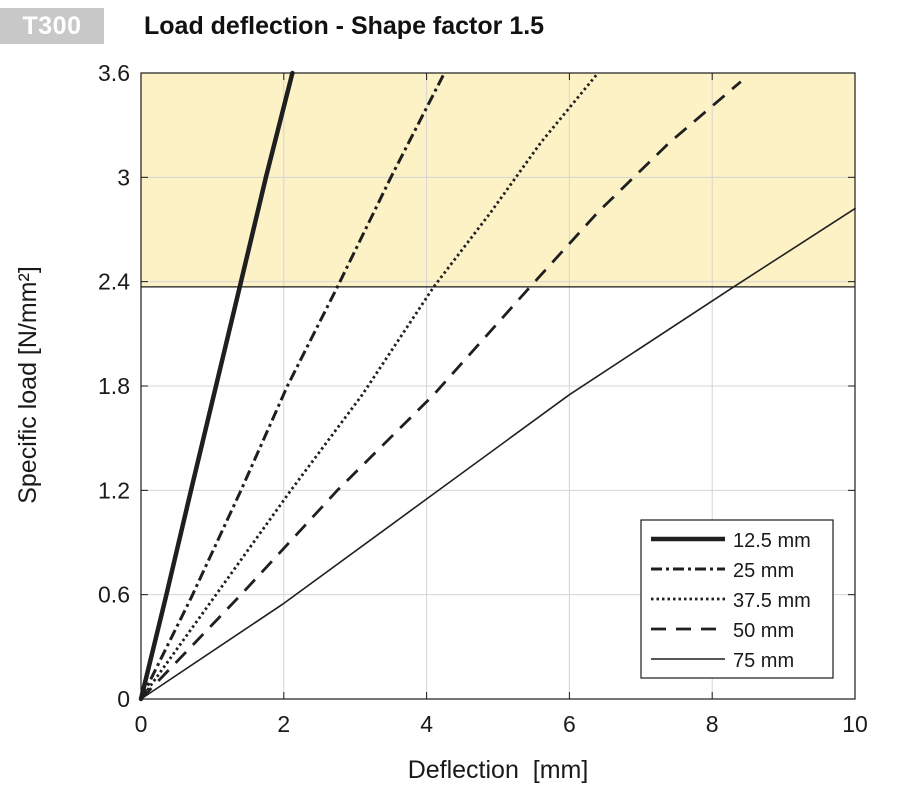 This screenshot has height=800, width=920. What do you see at coordinates (772, 541) in the screenshot?
I see `legend-label: 12.5 mm` at bounding box center [772, 541].